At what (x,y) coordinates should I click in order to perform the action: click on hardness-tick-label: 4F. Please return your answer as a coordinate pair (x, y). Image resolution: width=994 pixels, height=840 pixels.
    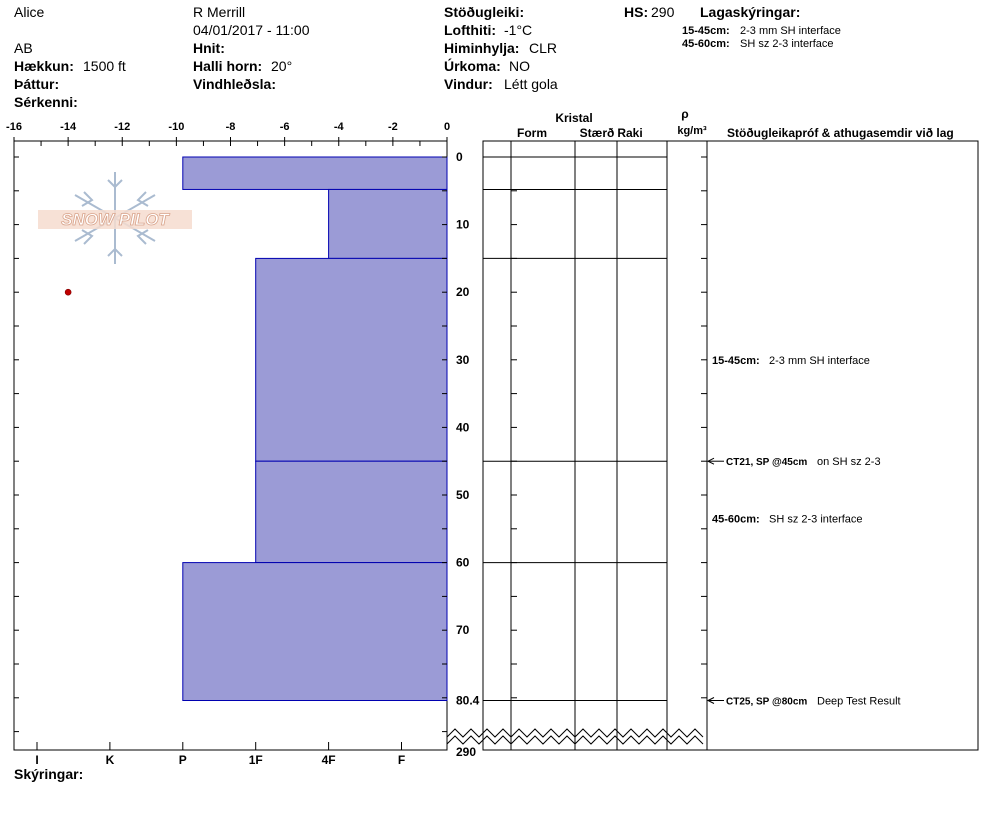
    Looking at the image, I should click on (329, 760).